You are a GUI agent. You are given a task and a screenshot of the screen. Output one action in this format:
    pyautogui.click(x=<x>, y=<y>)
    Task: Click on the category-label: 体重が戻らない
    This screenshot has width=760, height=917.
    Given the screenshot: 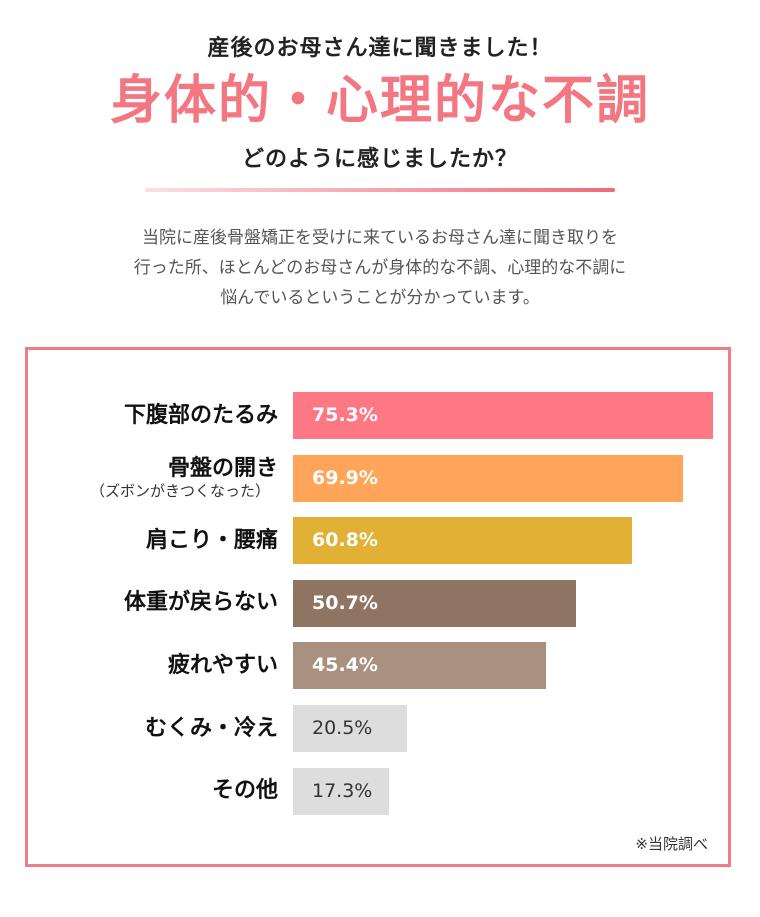 What is the action you would take?
    pyautogui.click(x=201, y=603)
    